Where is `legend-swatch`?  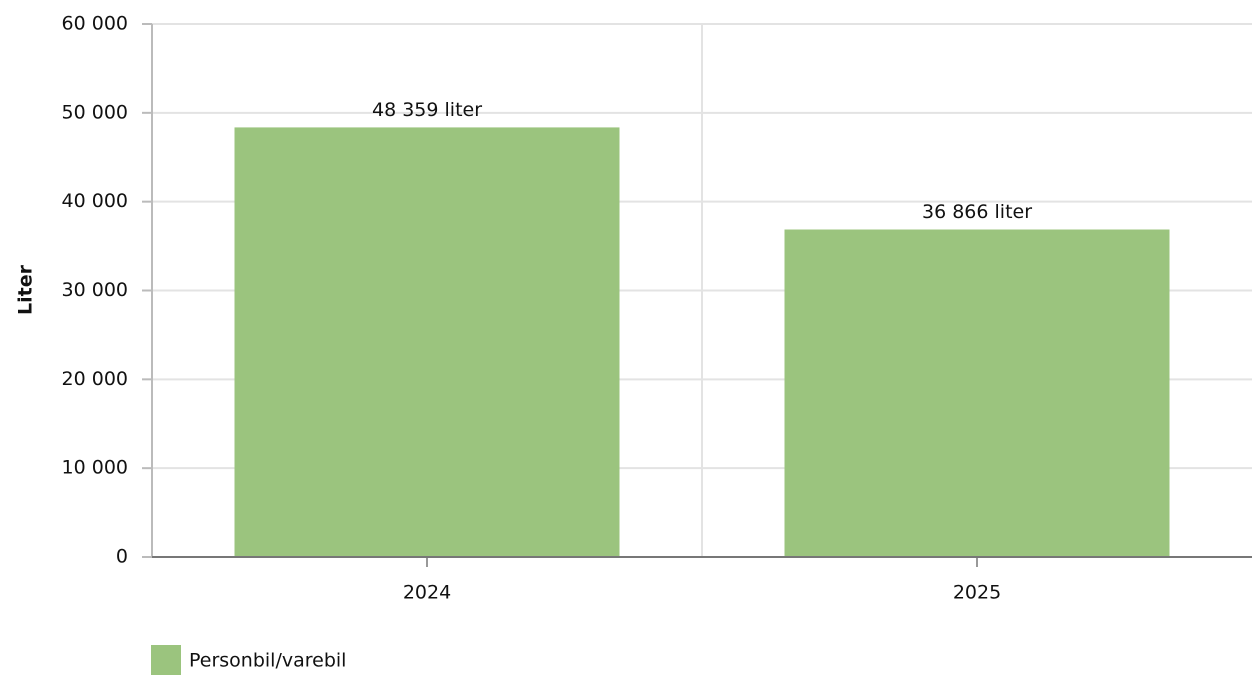
legend-swatch is located at coordinates (166, 660).